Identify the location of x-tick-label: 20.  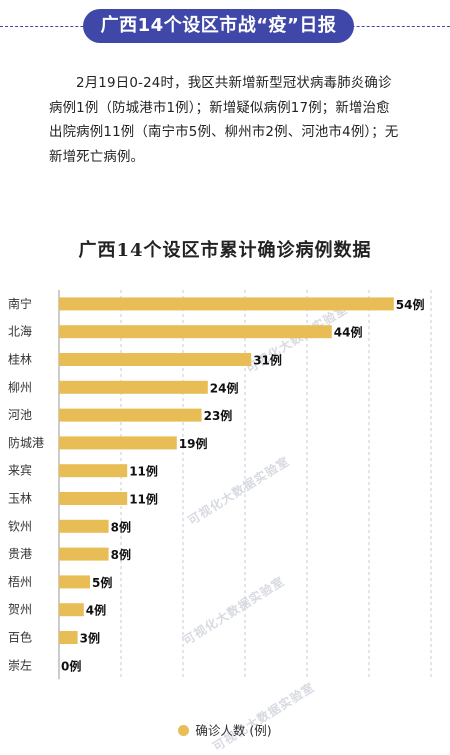
(182, 699).